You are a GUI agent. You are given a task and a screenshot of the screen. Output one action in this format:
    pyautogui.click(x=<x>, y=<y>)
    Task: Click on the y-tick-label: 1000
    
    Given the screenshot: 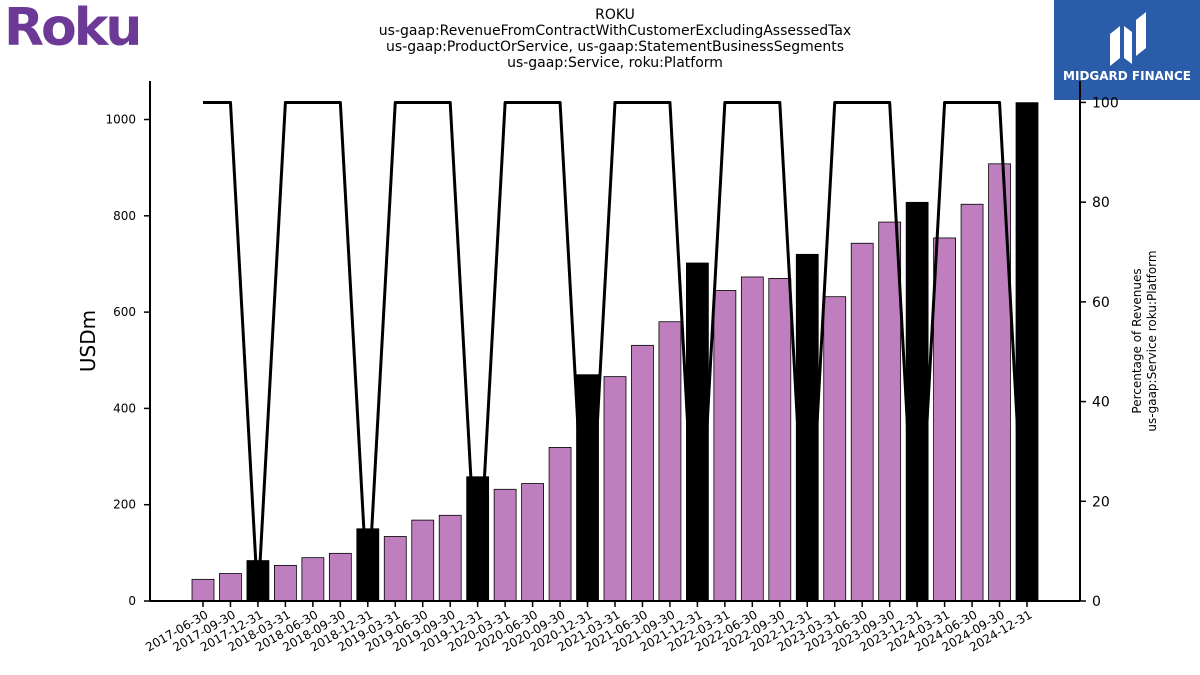 What is the action you would take?
    pyautogui.click(x=120, y=120)
    